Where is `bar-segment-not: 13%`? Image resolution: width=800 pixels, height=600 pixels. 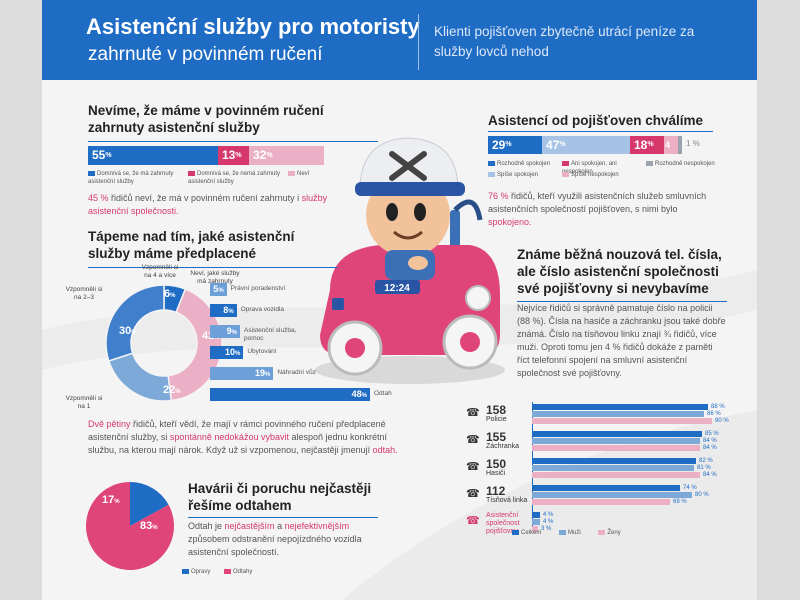
bar-segment-not: 13% is located at coordinates (233, 155).